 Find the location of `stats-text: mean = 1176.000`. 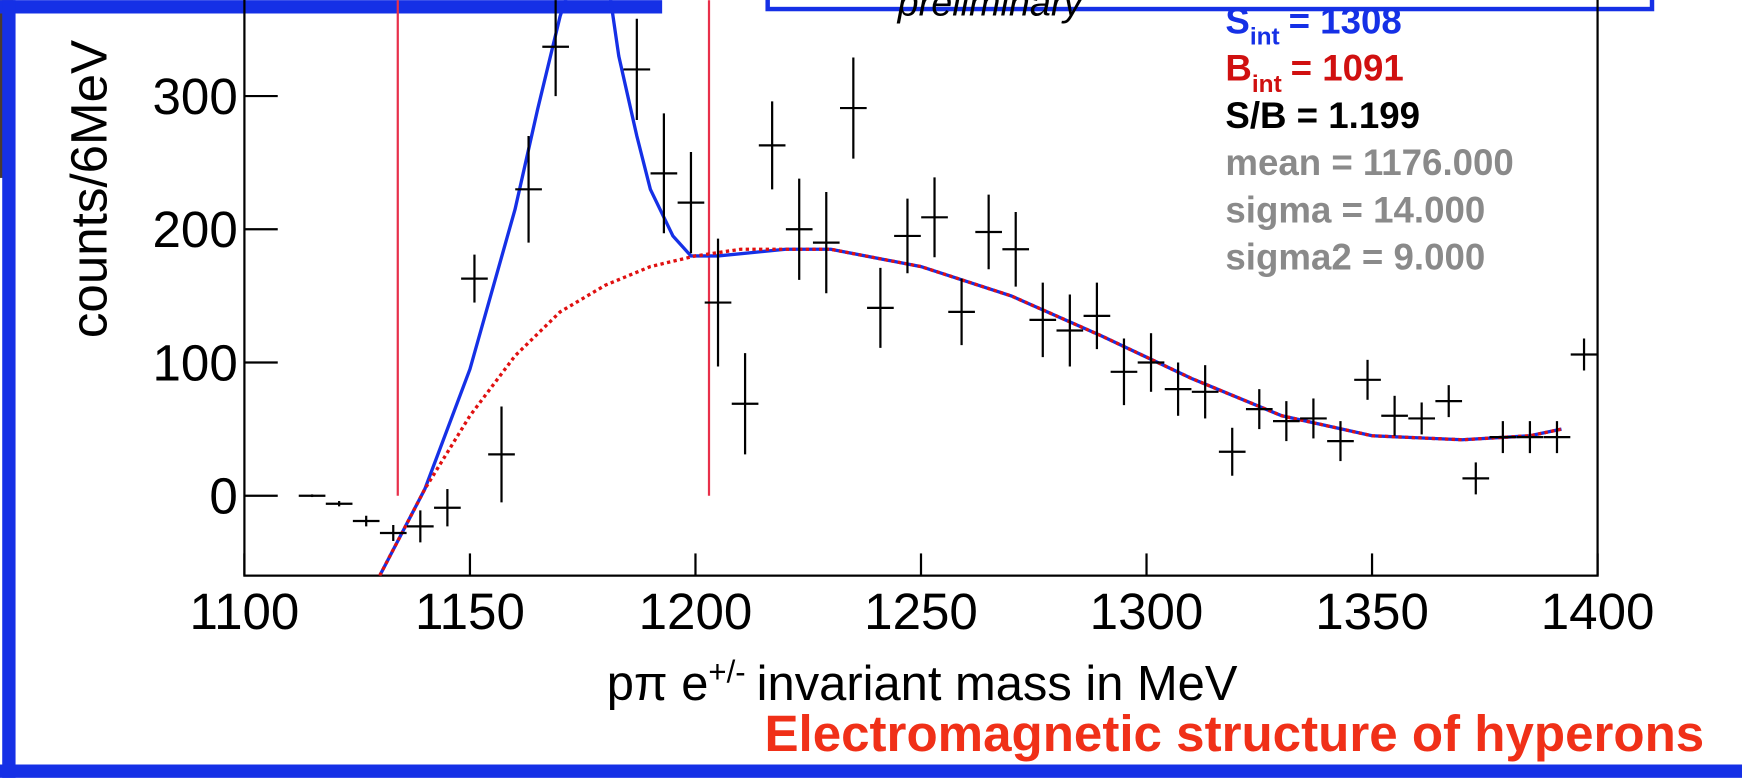

stats-text: mean = 1176.000 is located at coordinates (1369, 162).